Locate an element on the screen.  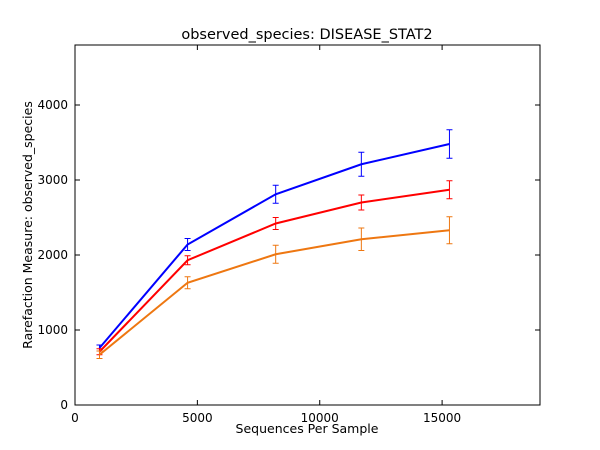
x-axis-label: Sequences Per Sample is located at coordinates (307, 428).